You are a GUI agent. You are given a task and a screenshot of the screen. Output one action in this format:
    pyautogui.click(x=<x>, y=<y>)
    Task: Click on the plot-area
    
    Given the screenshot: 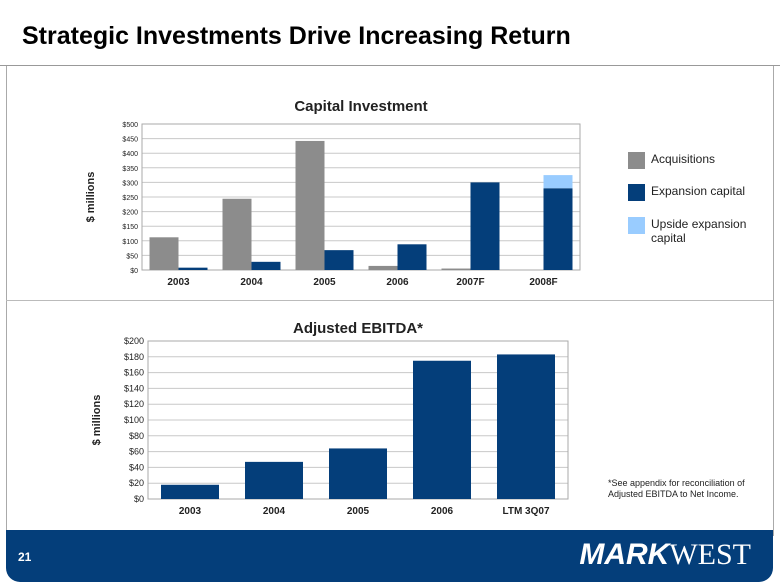 What is the action you would take?
    pyautogui.click(x=361, y=197)
    